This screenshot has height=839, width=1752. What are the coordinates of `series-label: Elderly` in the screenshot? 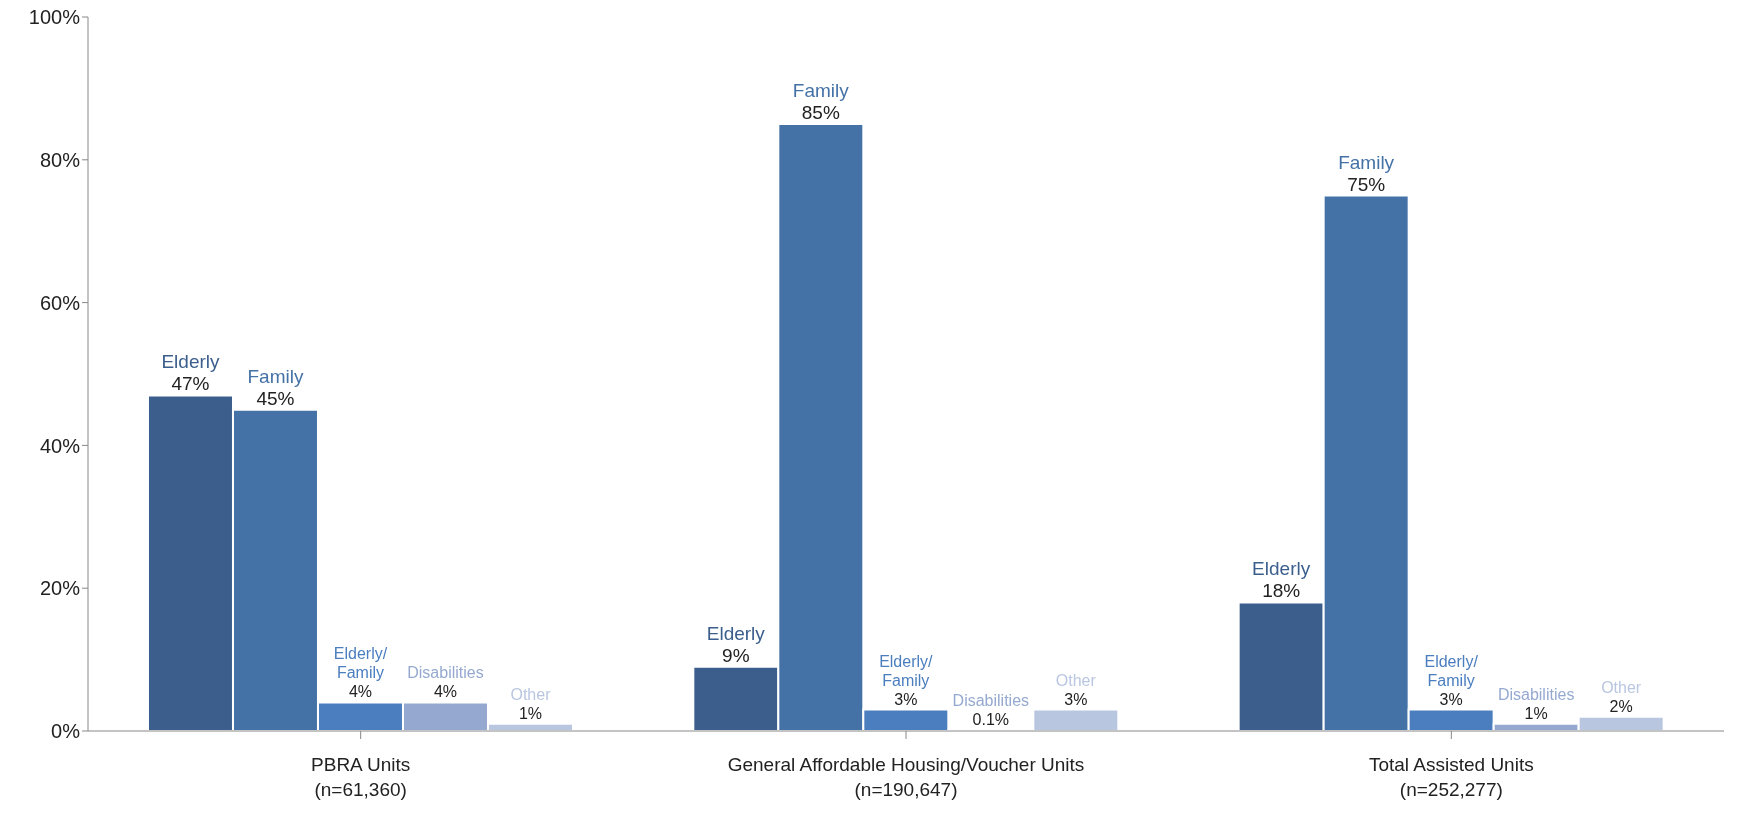 It's located at (191, 362).